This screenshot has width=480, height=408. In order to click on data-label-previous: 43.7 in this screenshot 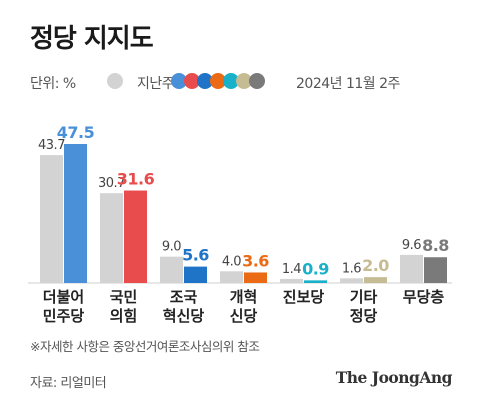, I will do `click(51, 145)`.